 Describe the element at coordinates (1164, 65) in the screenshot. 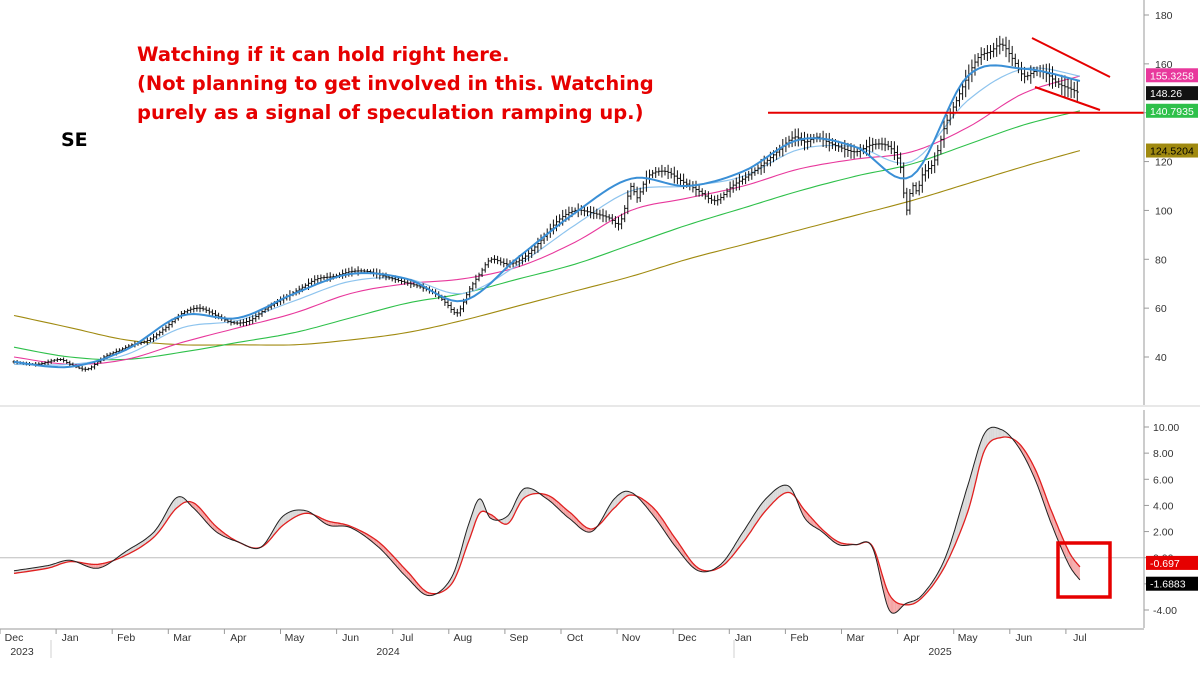

I see `price-y-tick-label: 160` at that location.